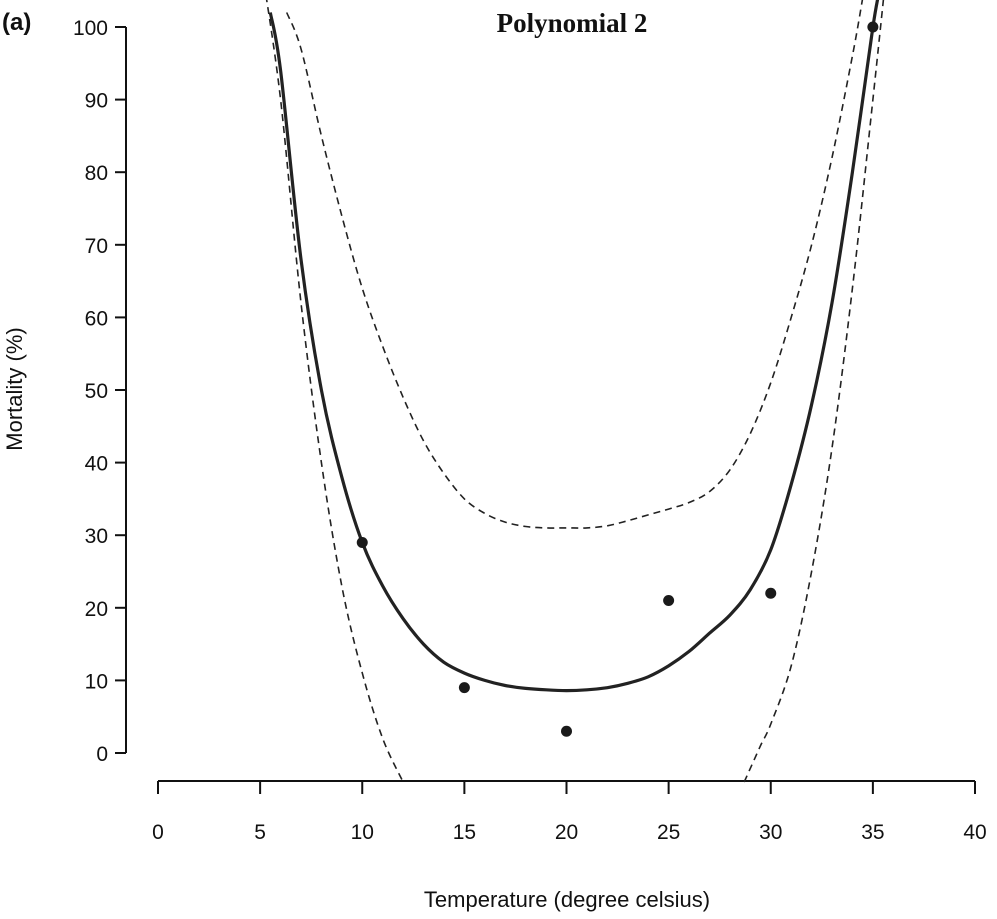 This screenshot has width=997, height=919. What do you see at coordinates (96, 391) in the screenshot?
I see `y-tick-label: 50` at bounding box center [96, 391].